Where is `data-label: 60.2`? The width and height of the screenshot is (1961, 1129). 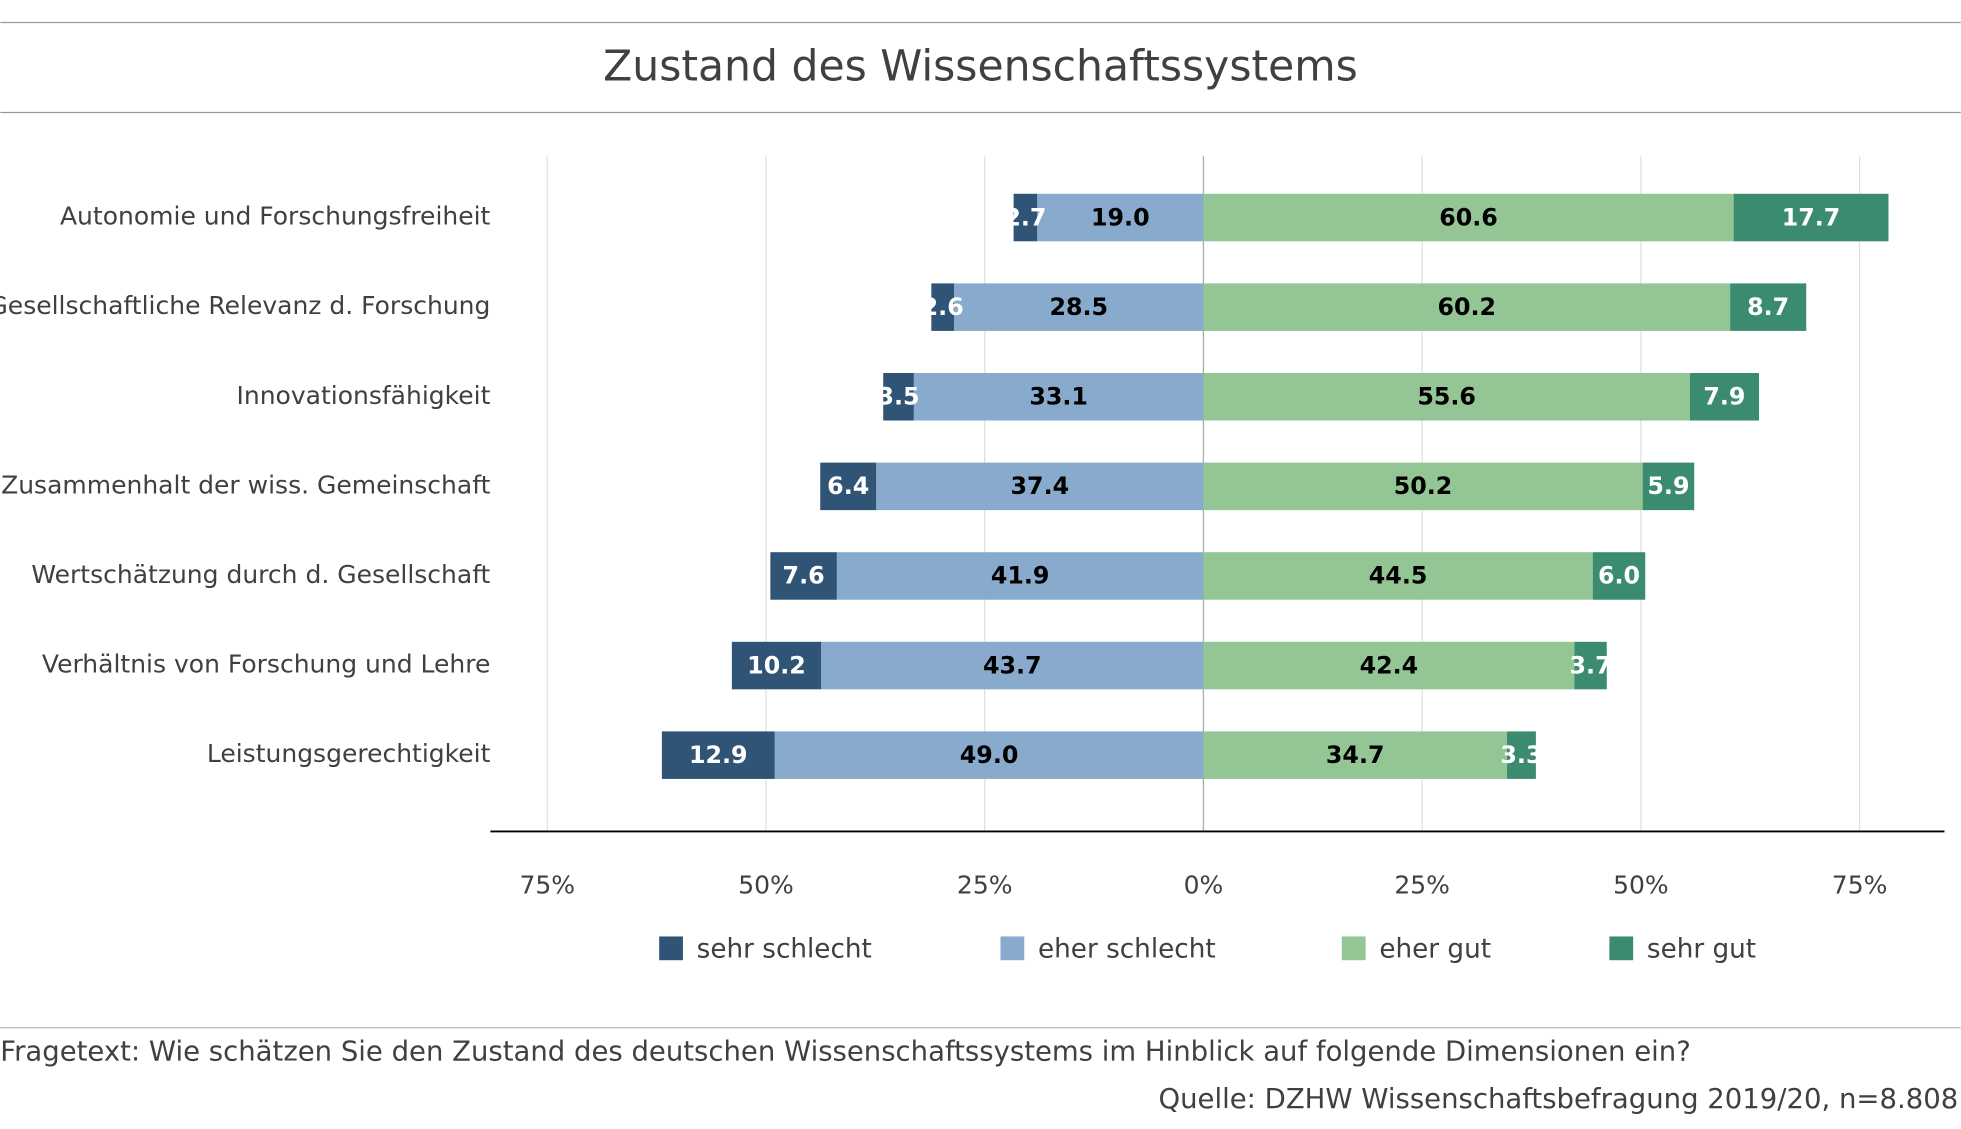
data-label: 60.2 is located at coordinates (1466, 307).